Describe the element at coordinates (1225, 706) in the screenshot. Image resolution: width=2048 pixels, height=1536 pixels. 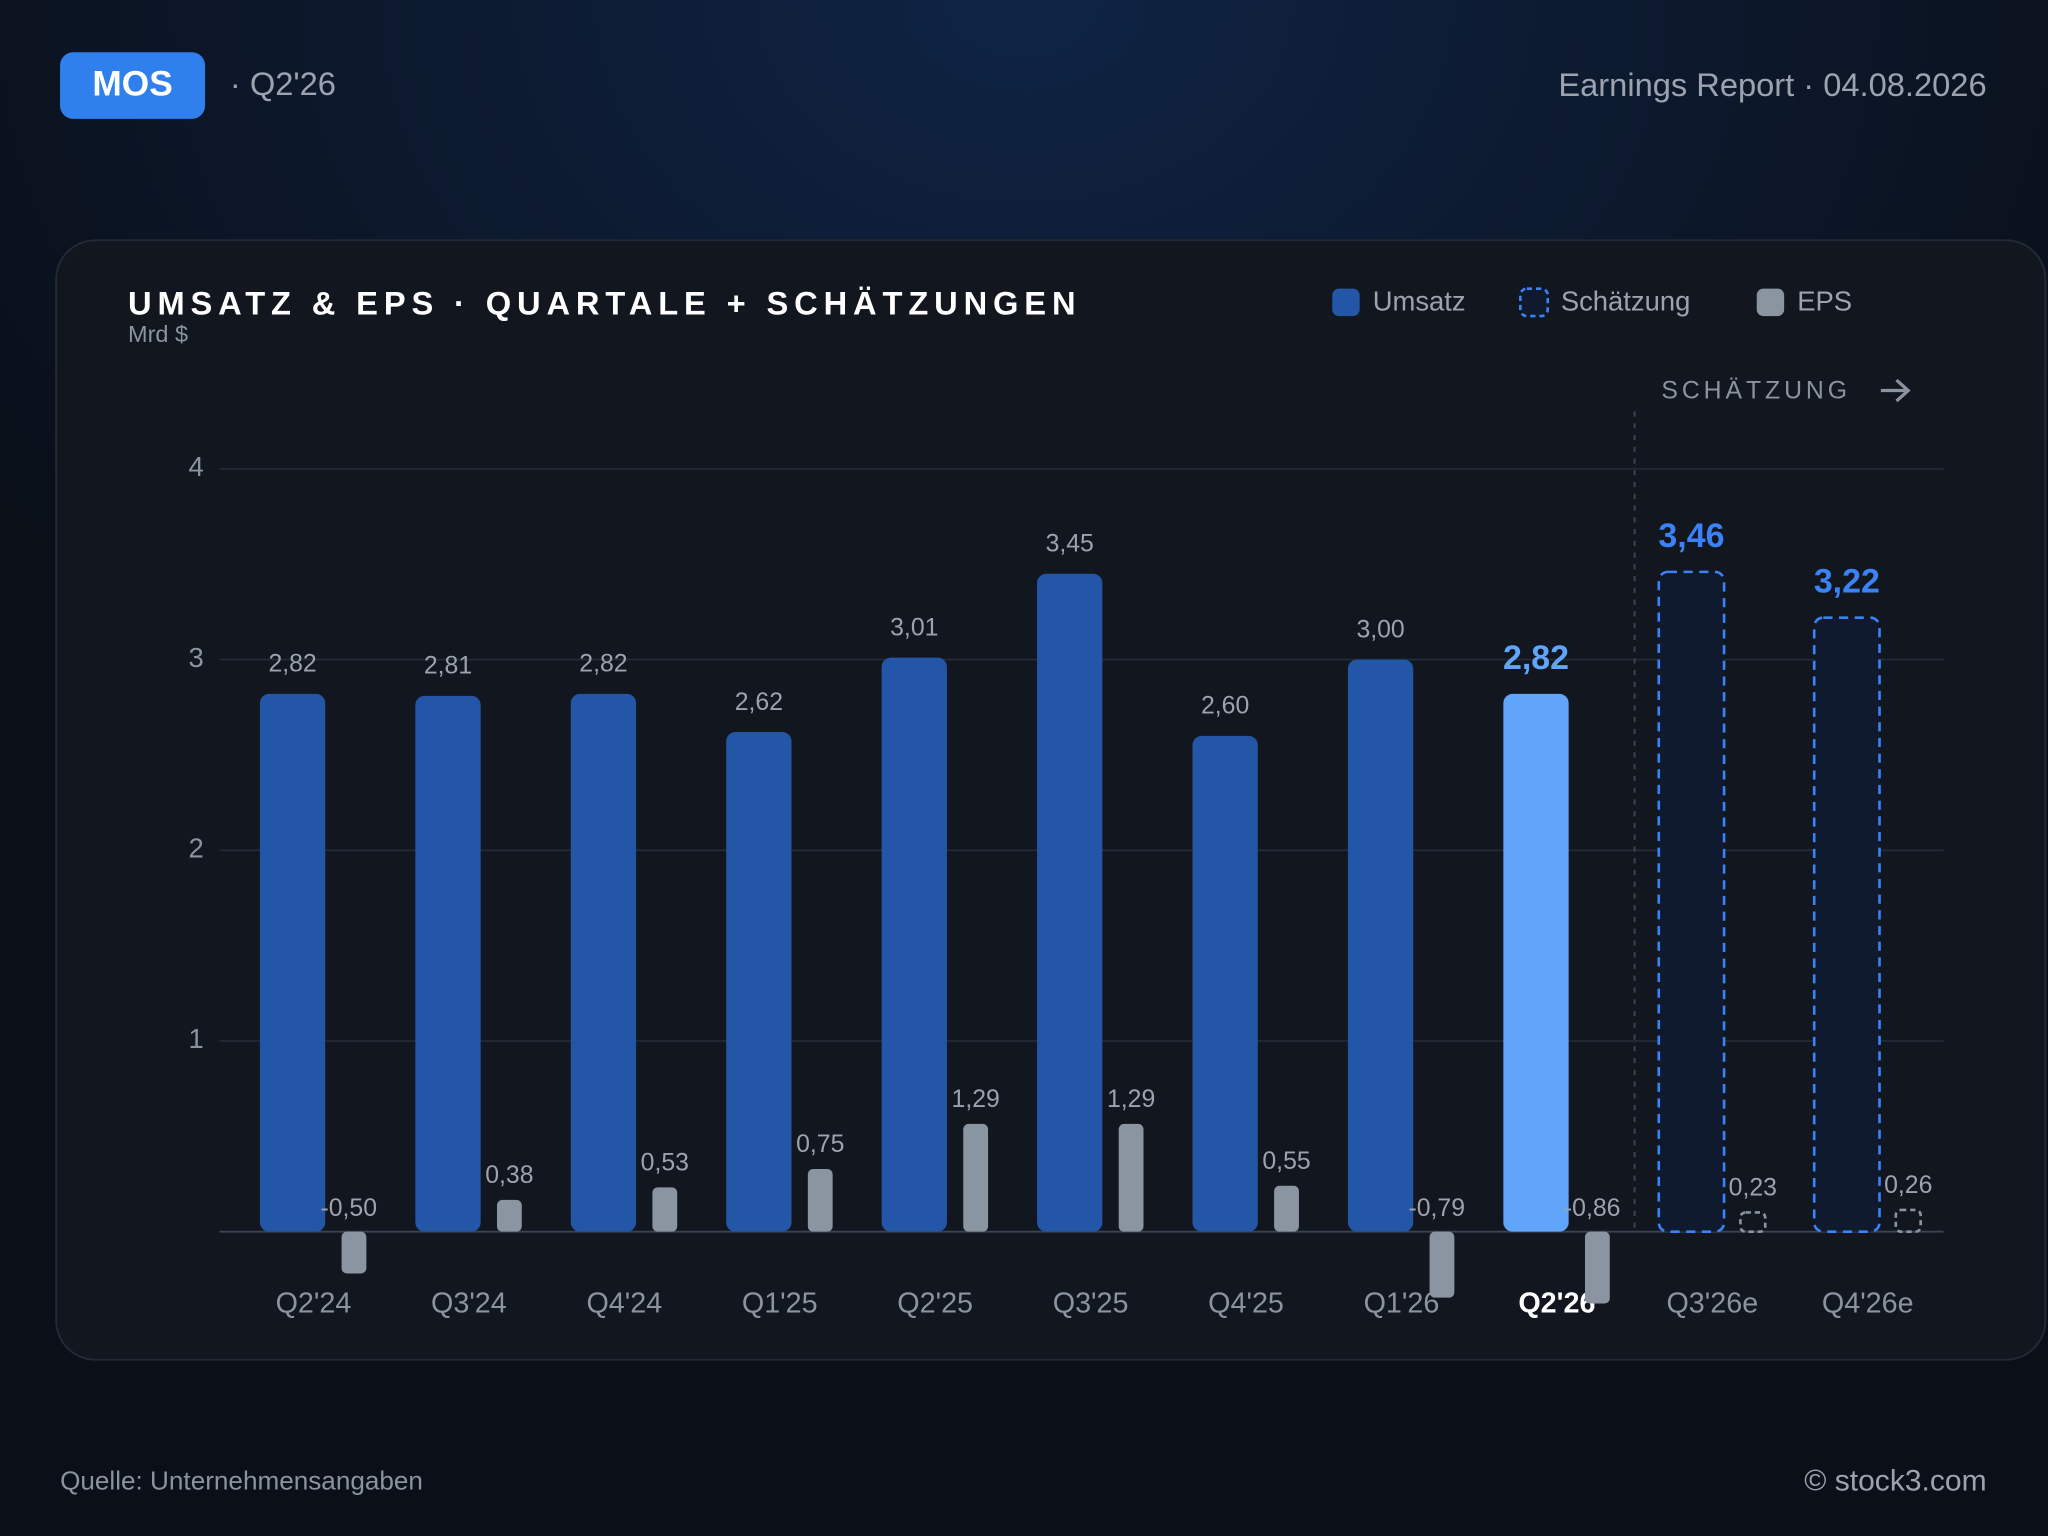
I see `value-label: 2,60` at that location.